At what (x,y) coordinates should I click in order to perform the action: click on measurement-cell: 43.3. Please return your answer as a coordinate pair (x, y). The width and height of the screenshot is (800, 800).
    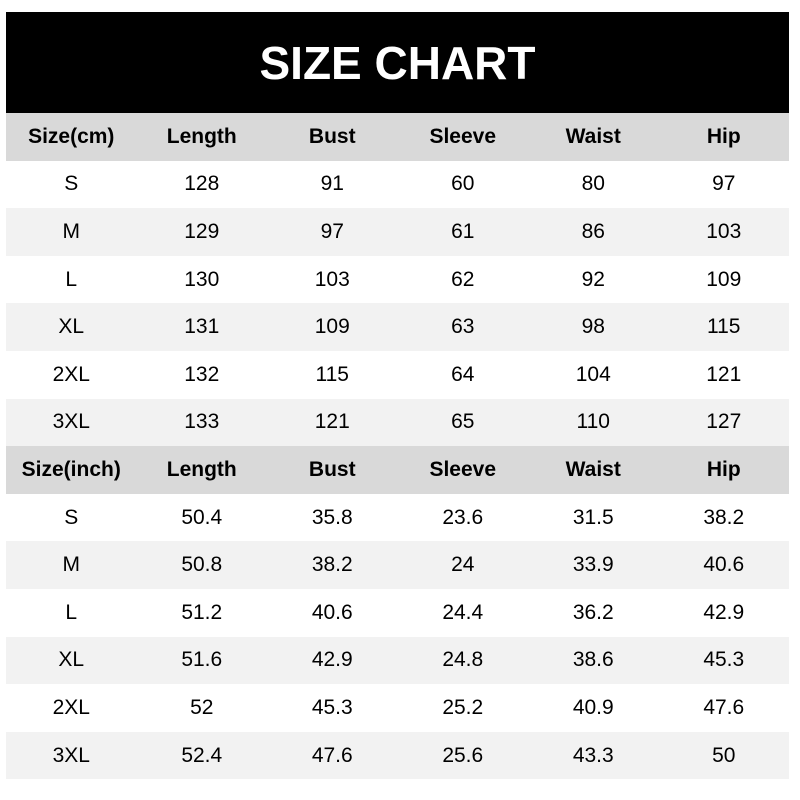
    Looking at the image, I should click on (593, 755).